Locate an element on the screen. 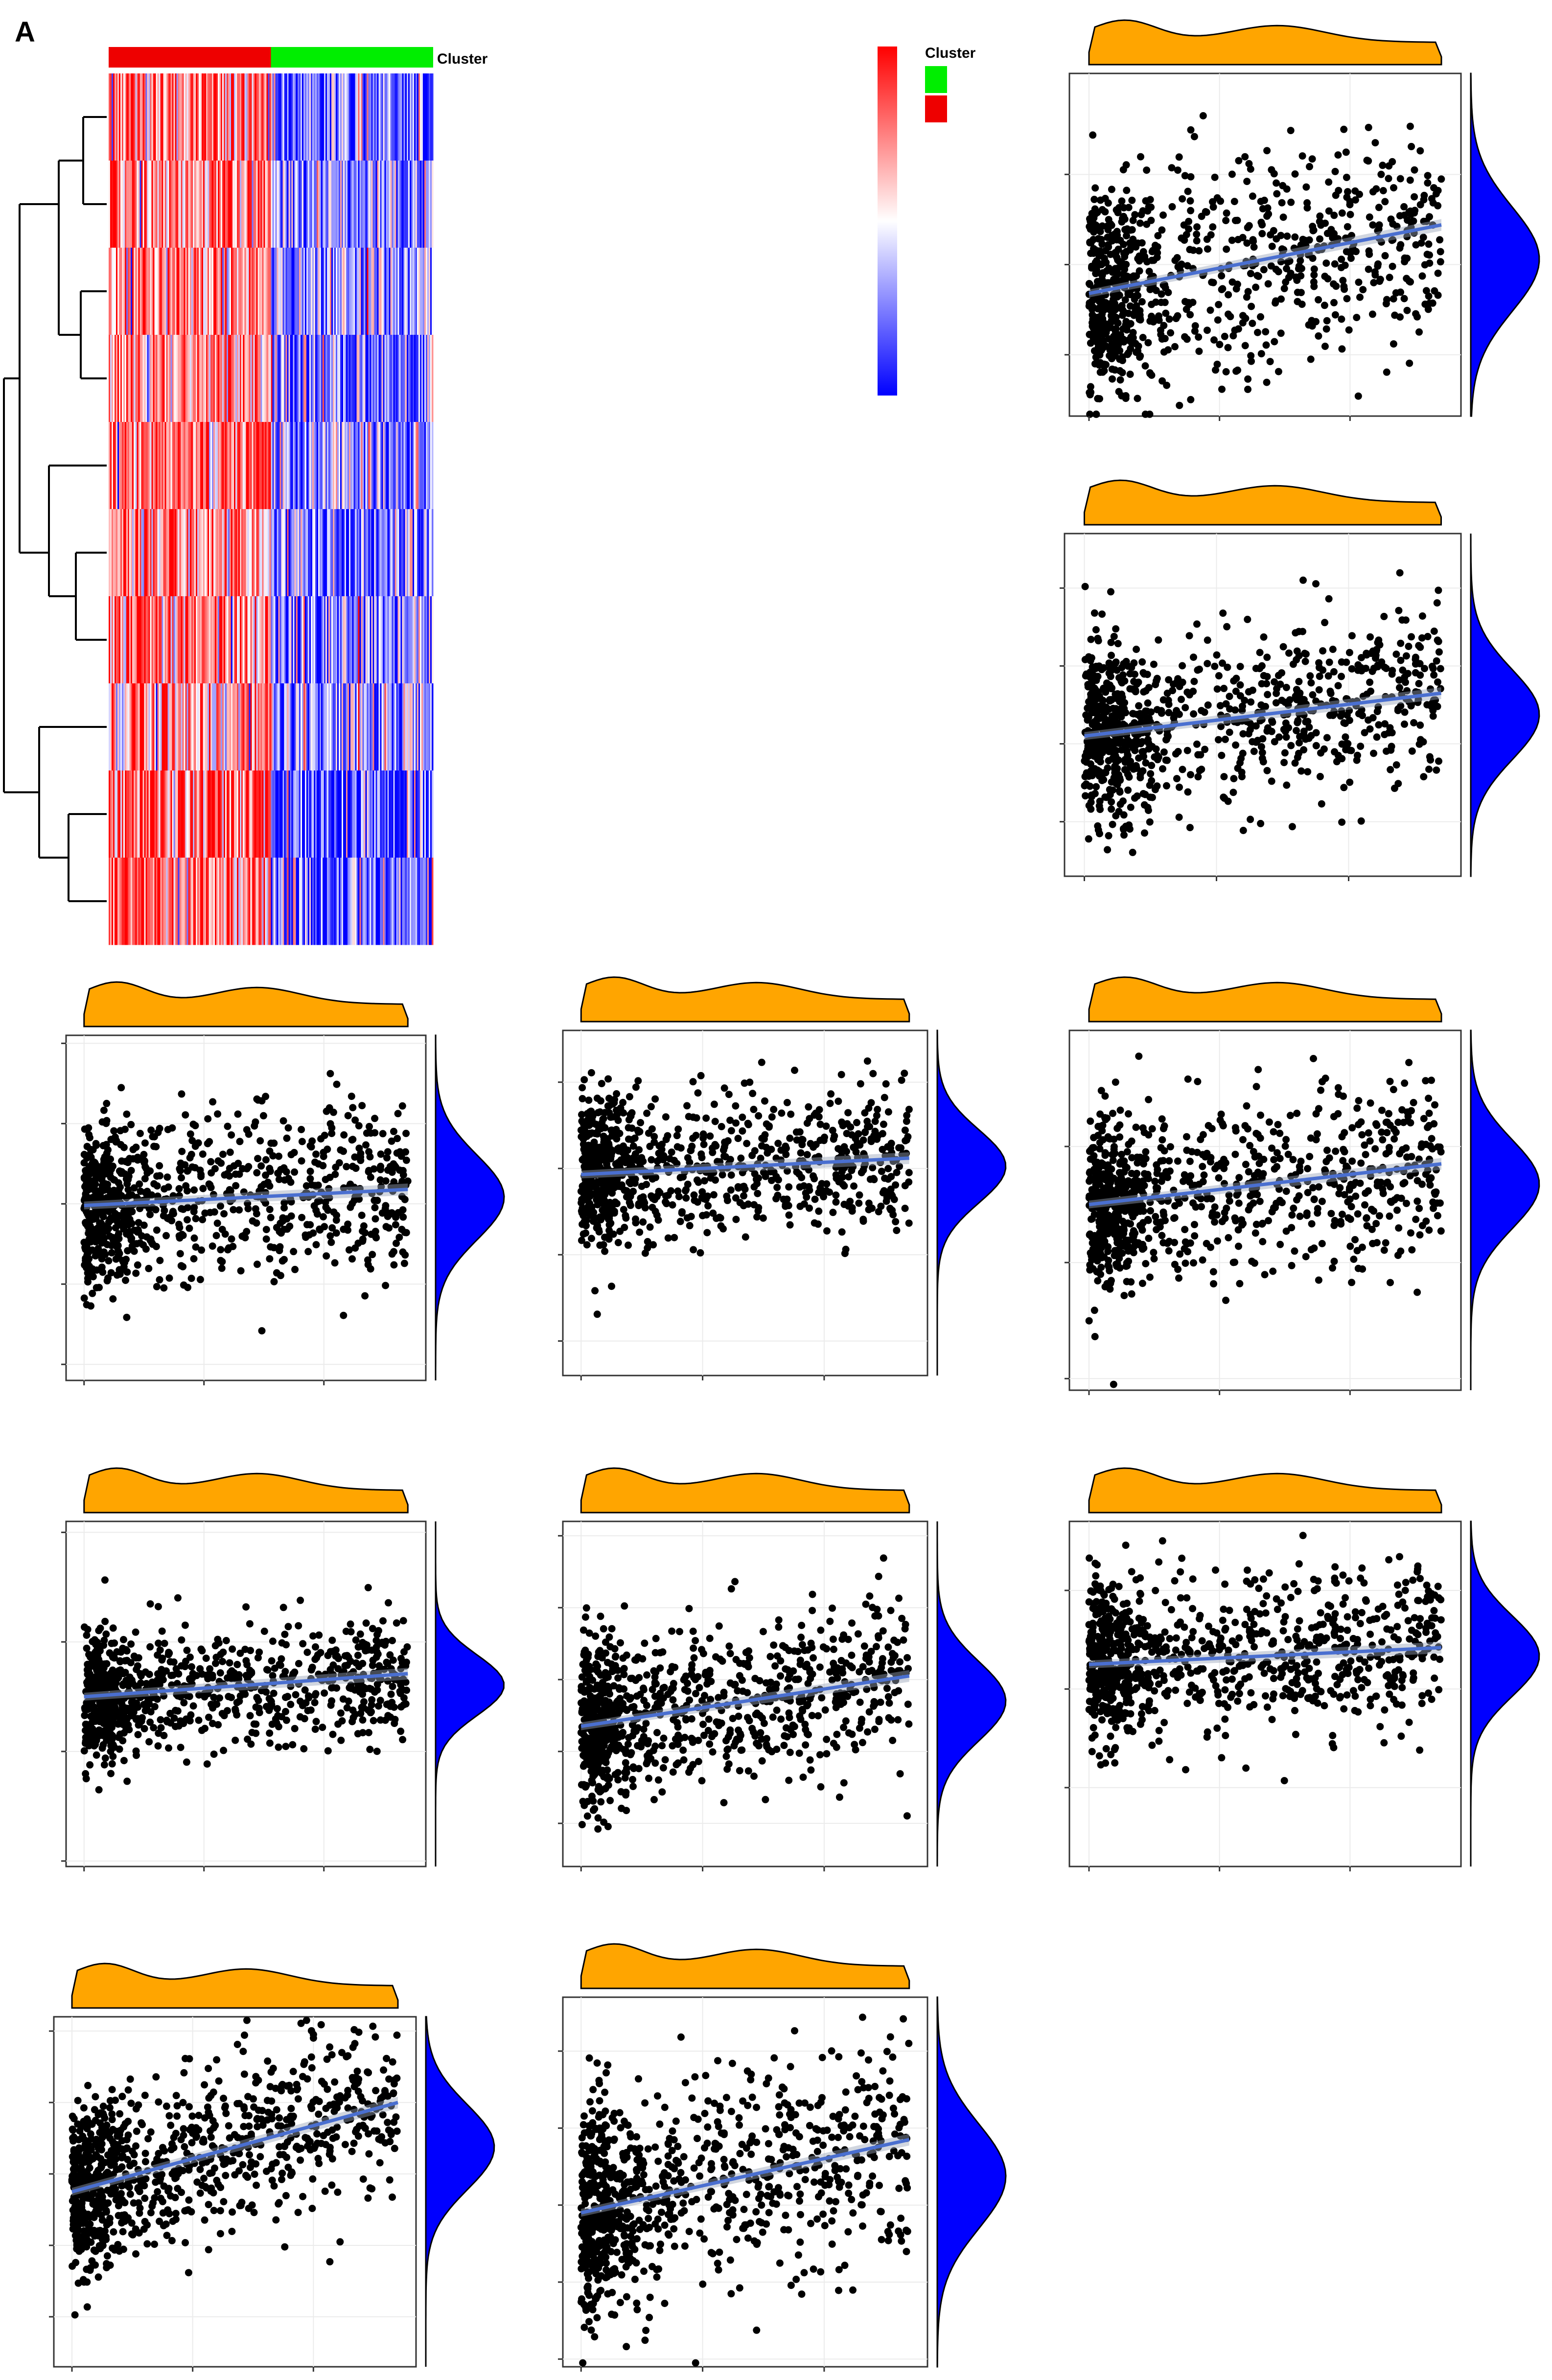 Image resolution: width=1552 pixels, height=2380 pixels. scatter-panel-b is located at coordinates (1302, 220).